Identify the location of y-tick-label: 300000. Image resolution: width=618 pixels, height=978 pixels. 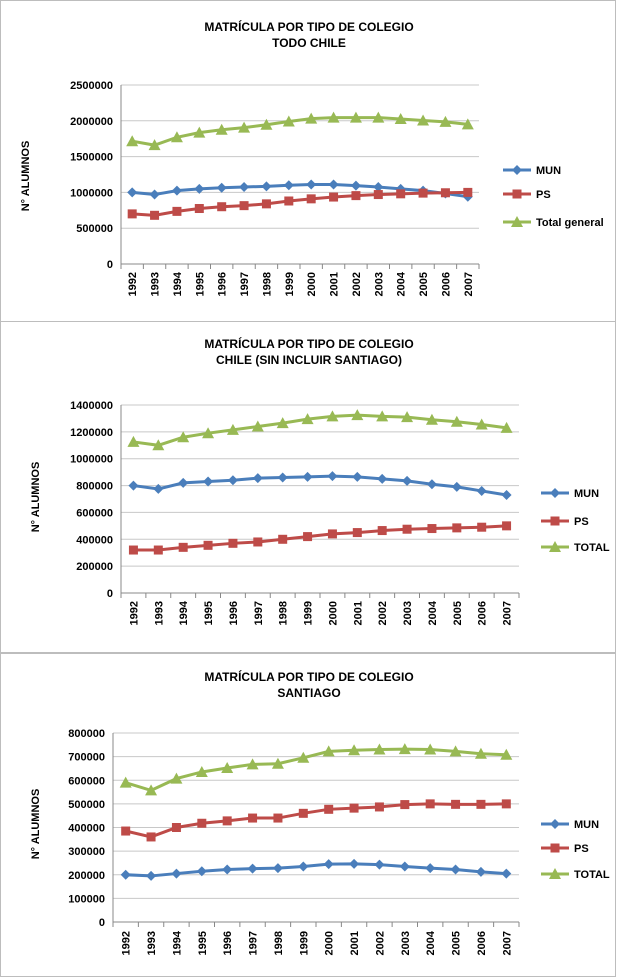
(86, 852).